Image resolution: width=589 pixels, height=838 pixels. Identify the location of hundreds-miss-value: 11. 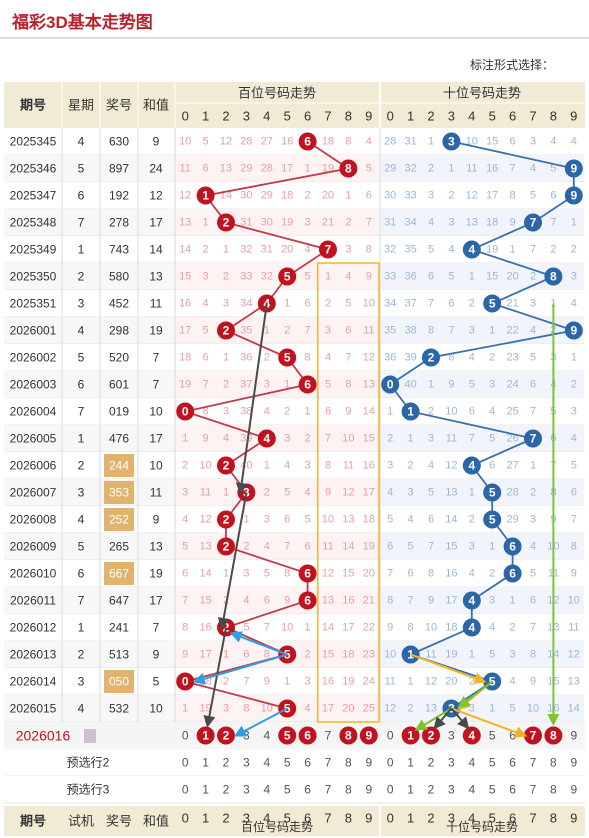
(205, 493).